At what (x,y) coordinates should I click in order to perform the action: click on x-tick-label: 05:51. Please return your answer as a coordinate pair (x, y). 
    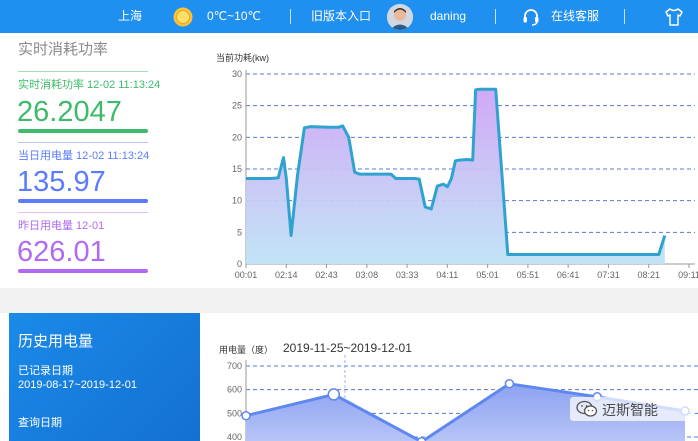
    Looking at the image, I should click on (528, 275).